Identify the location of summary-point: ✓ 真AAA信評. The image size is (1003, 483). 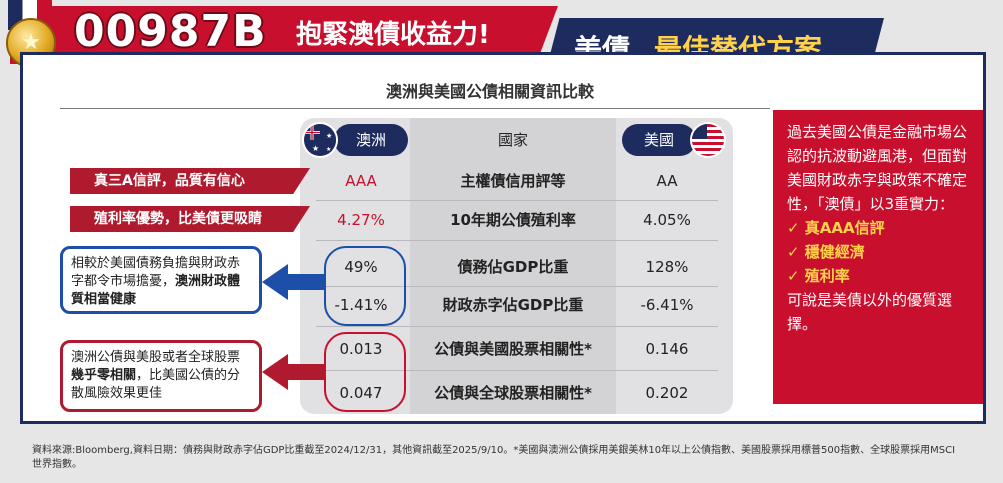
(836, 228).